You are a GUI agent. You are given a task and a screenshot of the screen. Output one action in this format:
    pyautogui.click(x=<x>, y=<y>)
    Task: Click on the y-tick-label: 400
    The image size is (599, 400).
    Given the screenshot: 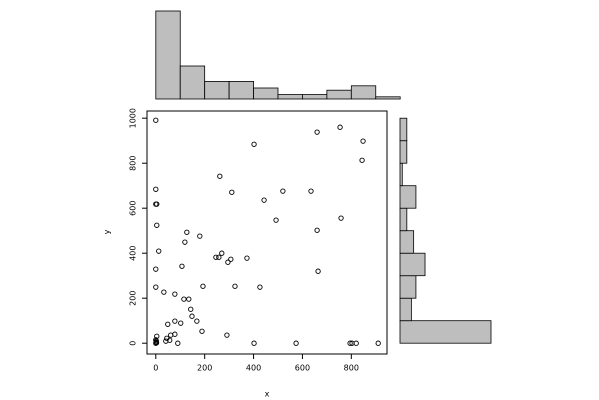 What is the action you would take?
    pyautogui.click(x=133, y=253)
    